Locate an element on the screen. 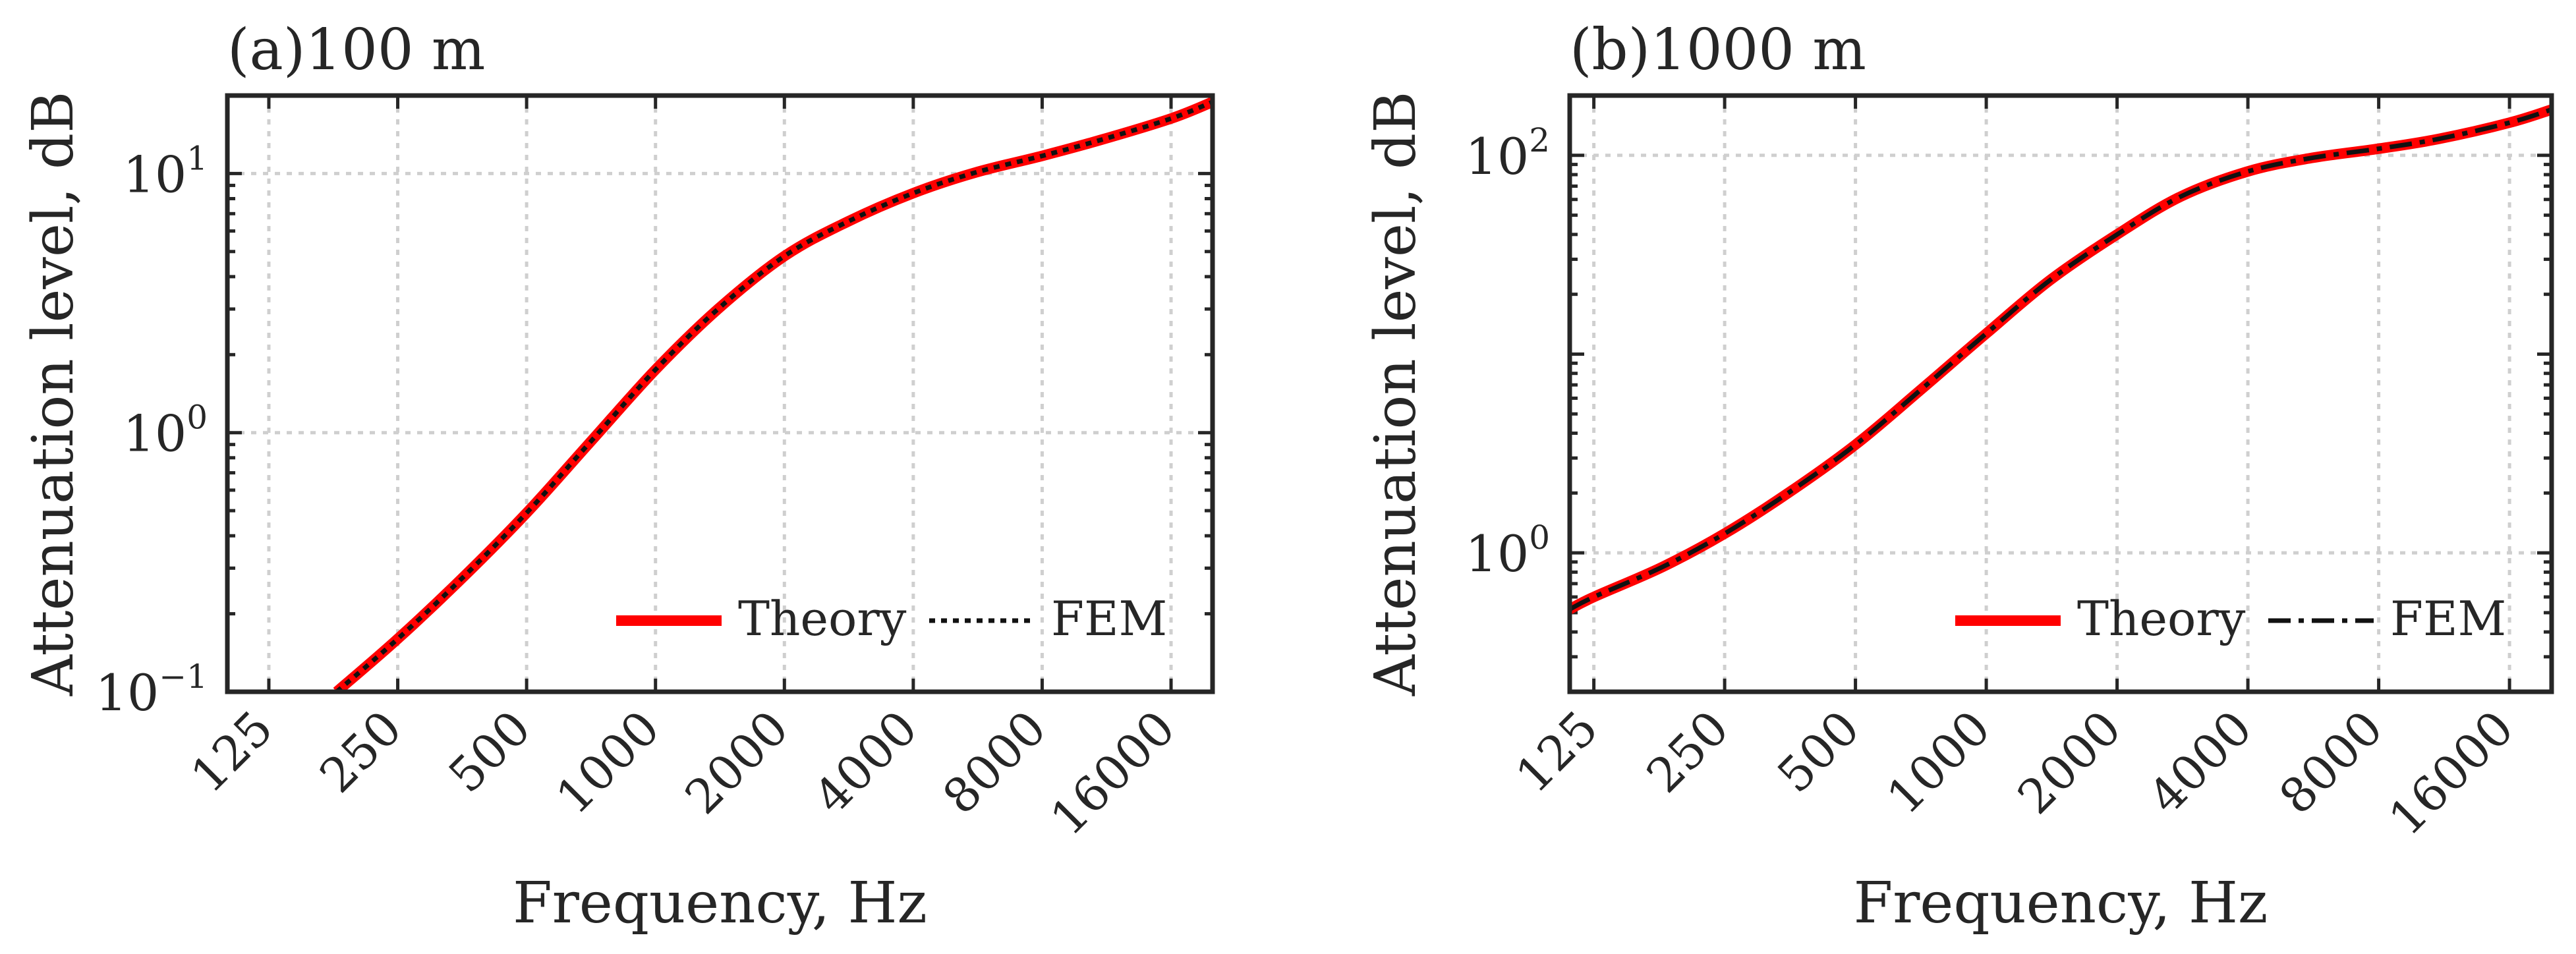 This screenshot has width=2576, height=954. y-tick-label: 10⁻¹ is located at coordinates (152, 690).